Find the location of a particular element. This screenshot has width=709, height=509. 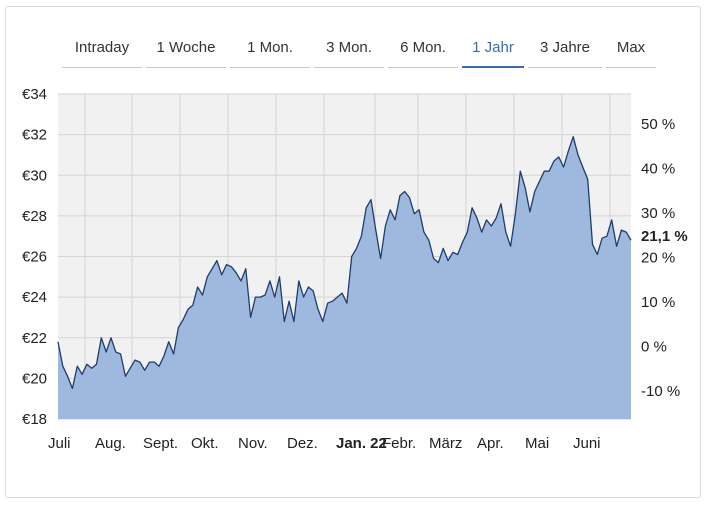

tab-3-mon: 3 Mon. is located at coordinates (349, 52).